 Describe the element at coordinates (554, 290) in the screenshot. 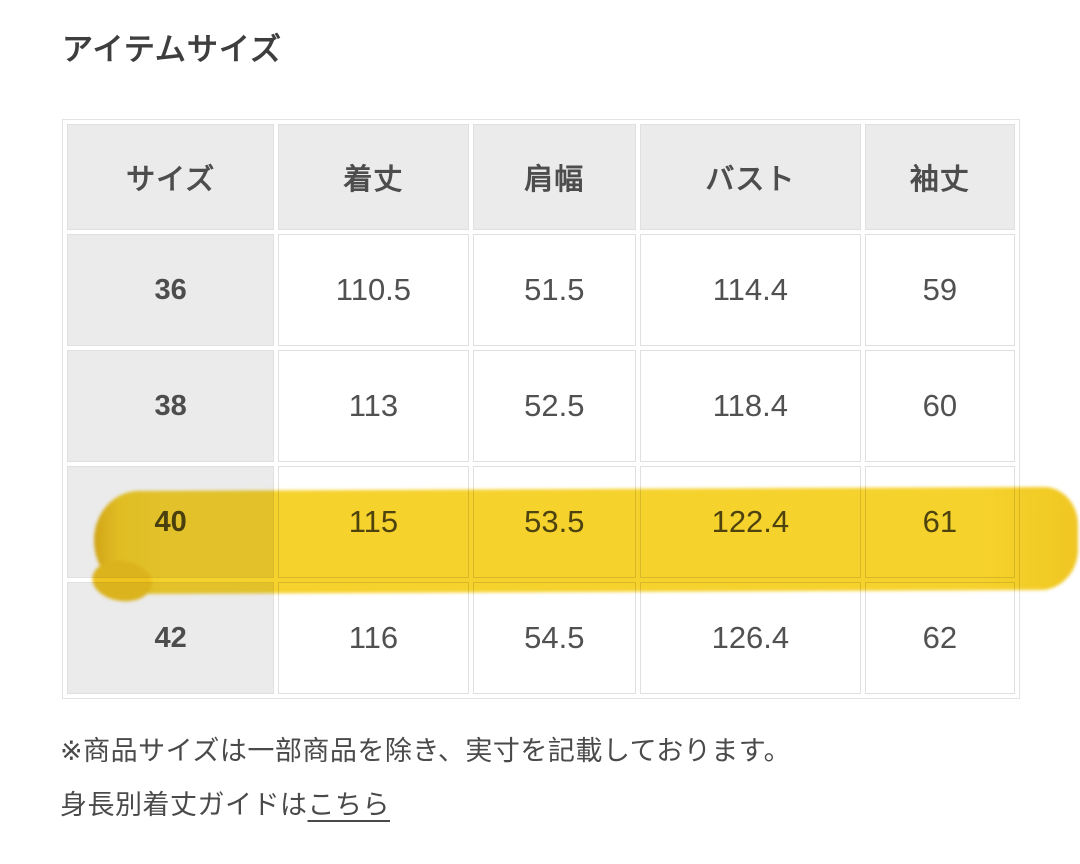

I see `measurement-cell: 51.5` at that location.